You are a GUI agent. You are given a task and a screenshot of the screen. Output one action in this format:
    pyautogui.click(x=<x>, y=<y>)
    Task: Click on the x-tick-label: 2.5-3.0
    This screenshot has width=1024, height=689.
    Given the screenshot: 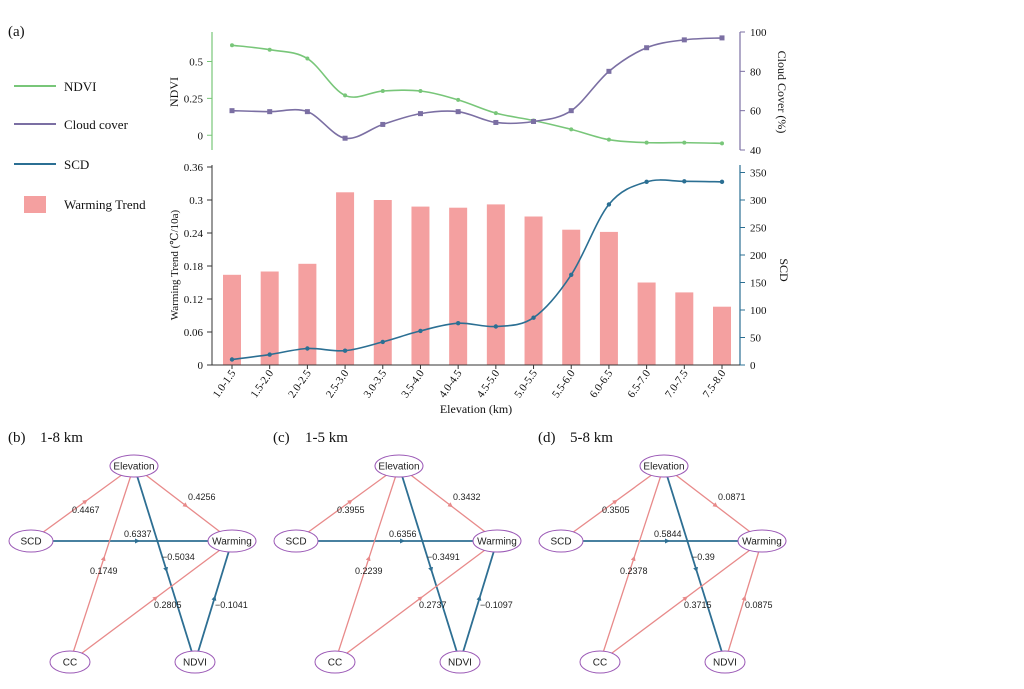 What is the action you would take?
    pyautogui.click(x=338, y=383)
    